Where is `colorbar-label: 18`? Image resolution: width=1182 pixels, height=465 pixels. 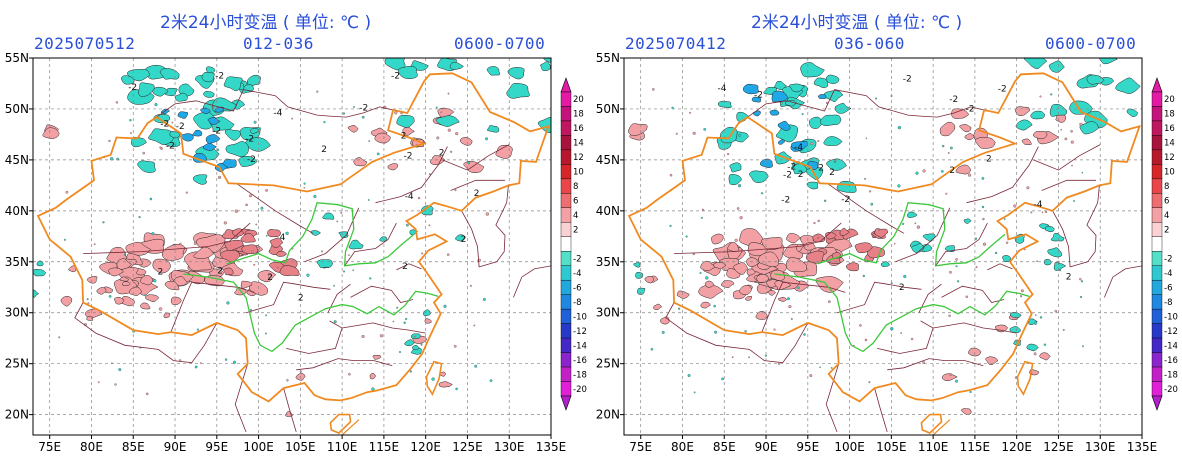
colorbar-label: 18 is located at coordinates (1169, 115).